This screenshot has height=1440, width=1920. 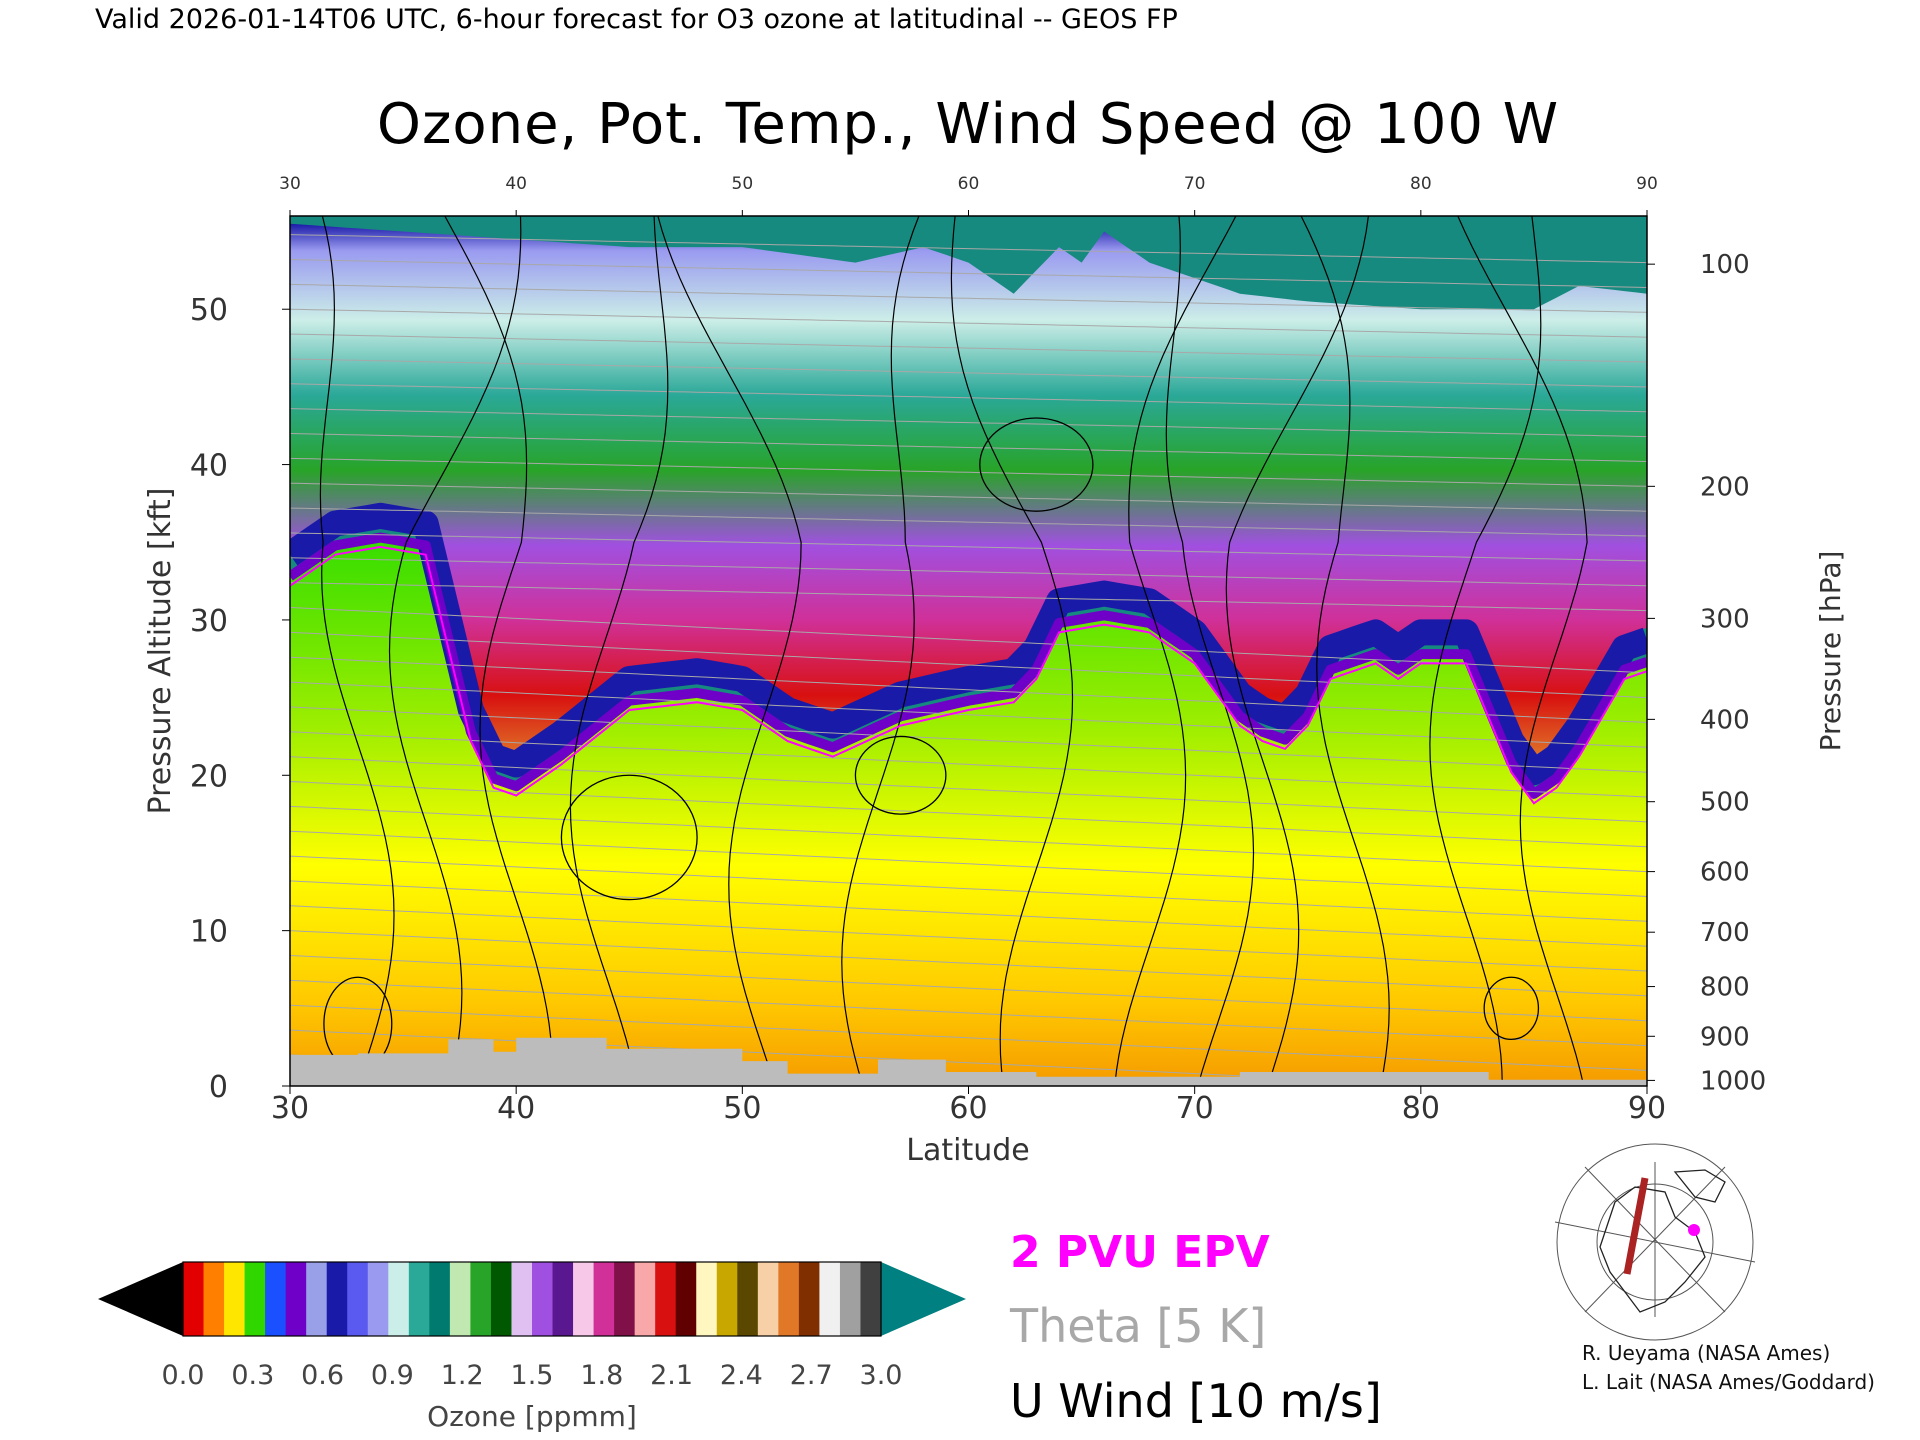 I want to click on tropopause-violet-band, so click(x=968, y=665).